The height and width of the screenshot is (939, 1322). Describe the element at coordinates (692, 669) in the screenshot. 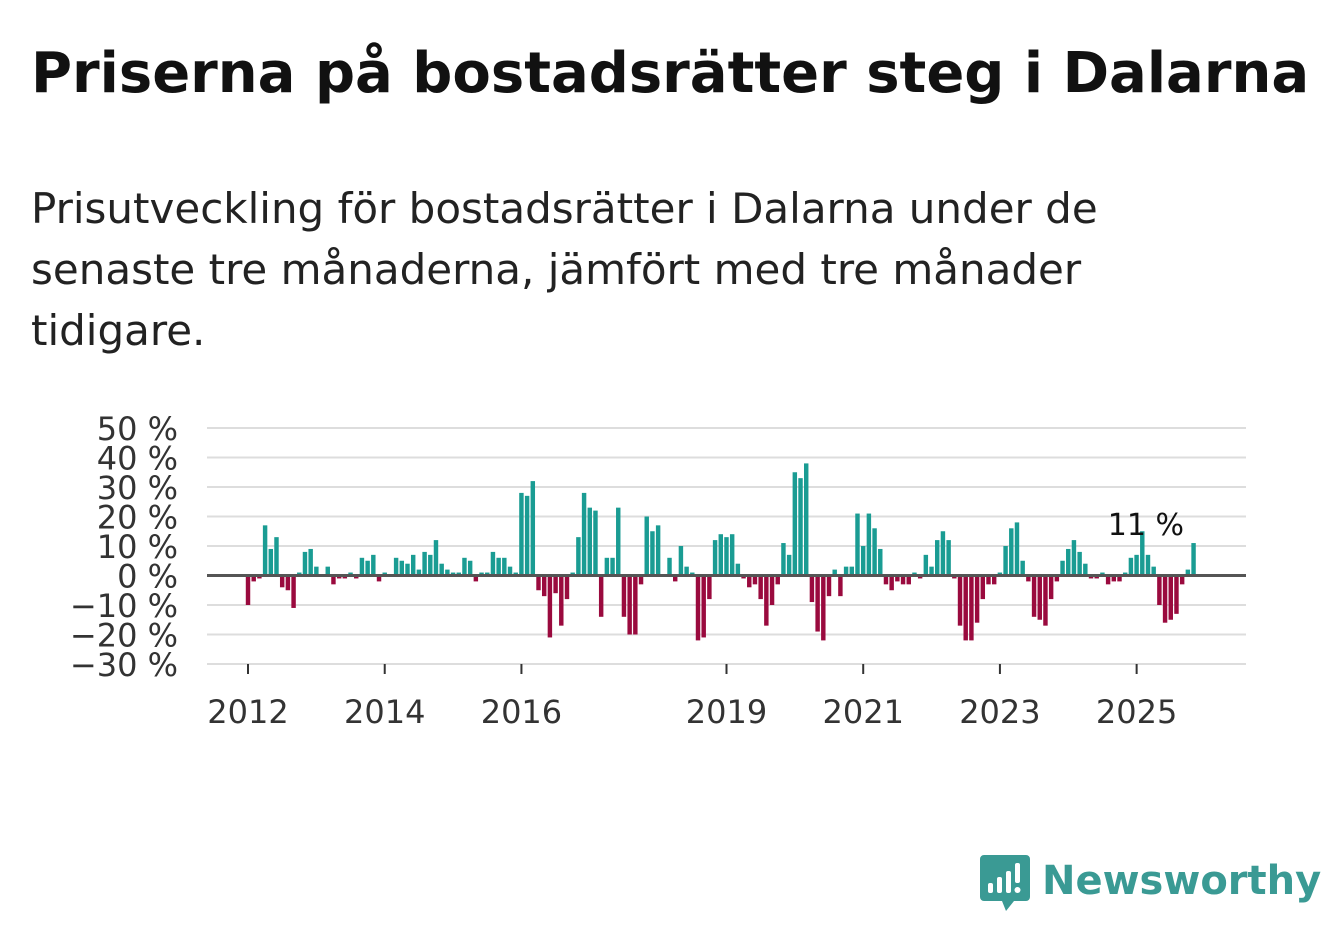

I see `x-axis-ticks` at that location.